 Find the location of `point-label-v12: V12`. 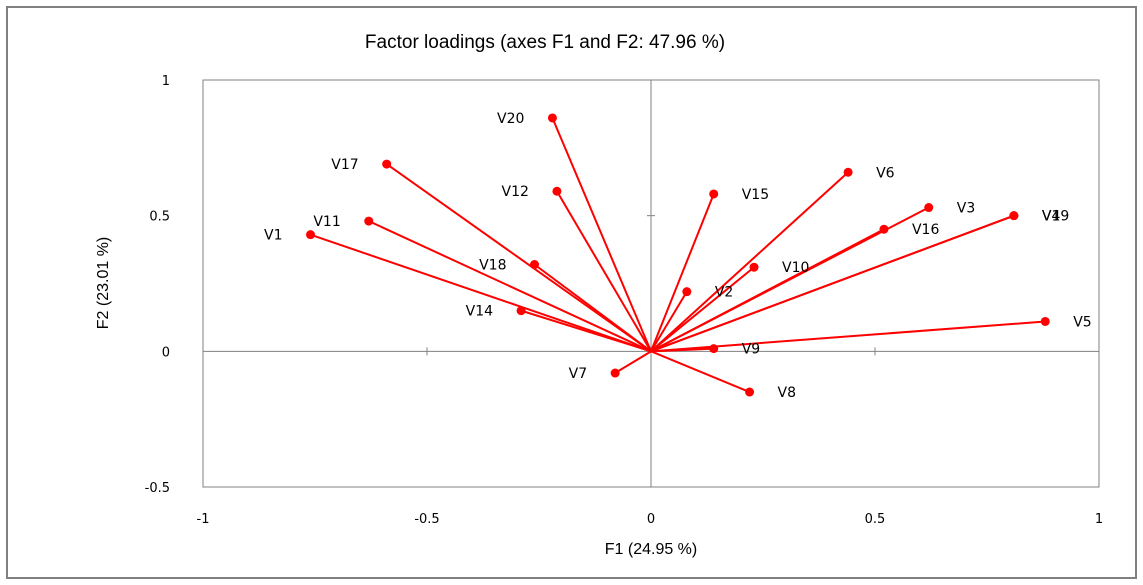

point-label-v12: V12 is located at coordinates (515, 192).